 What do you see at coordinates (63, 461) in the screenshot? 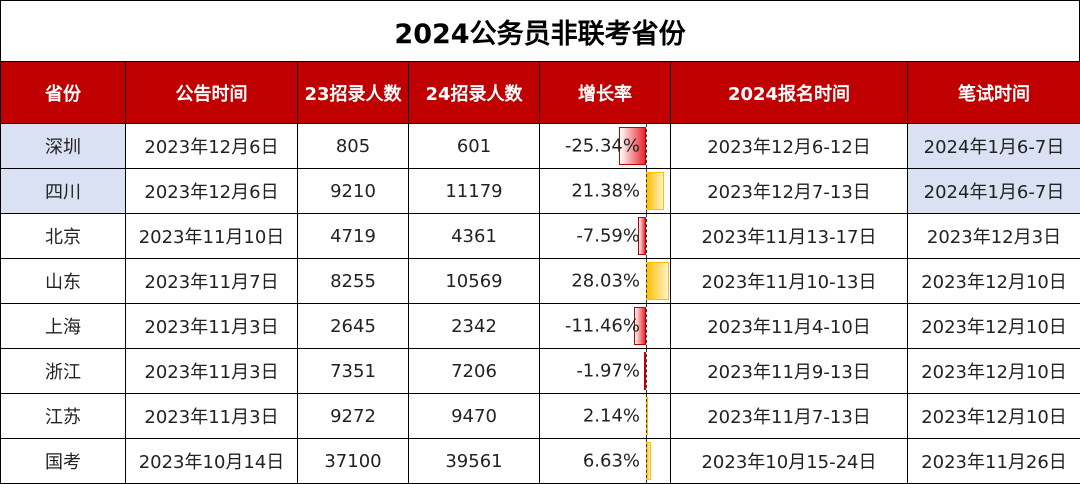
I see `cell-province: 国考` at bounding box center [63, 461].